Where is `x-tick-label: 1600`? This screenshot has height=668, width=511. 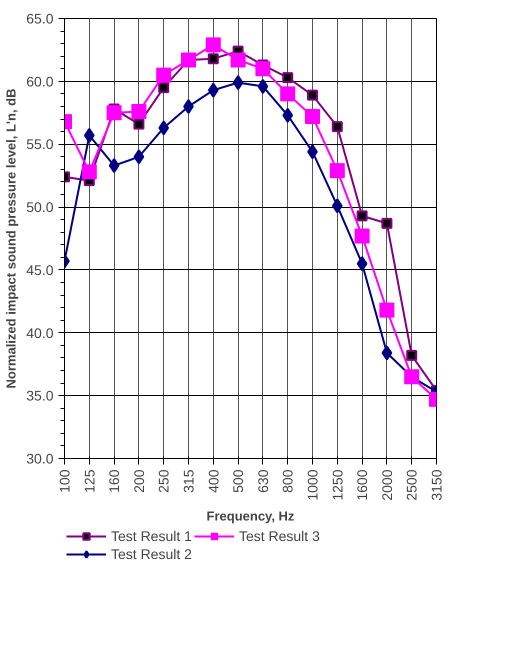 x-tick-label: 1600 is located at coordinates (362, 485).